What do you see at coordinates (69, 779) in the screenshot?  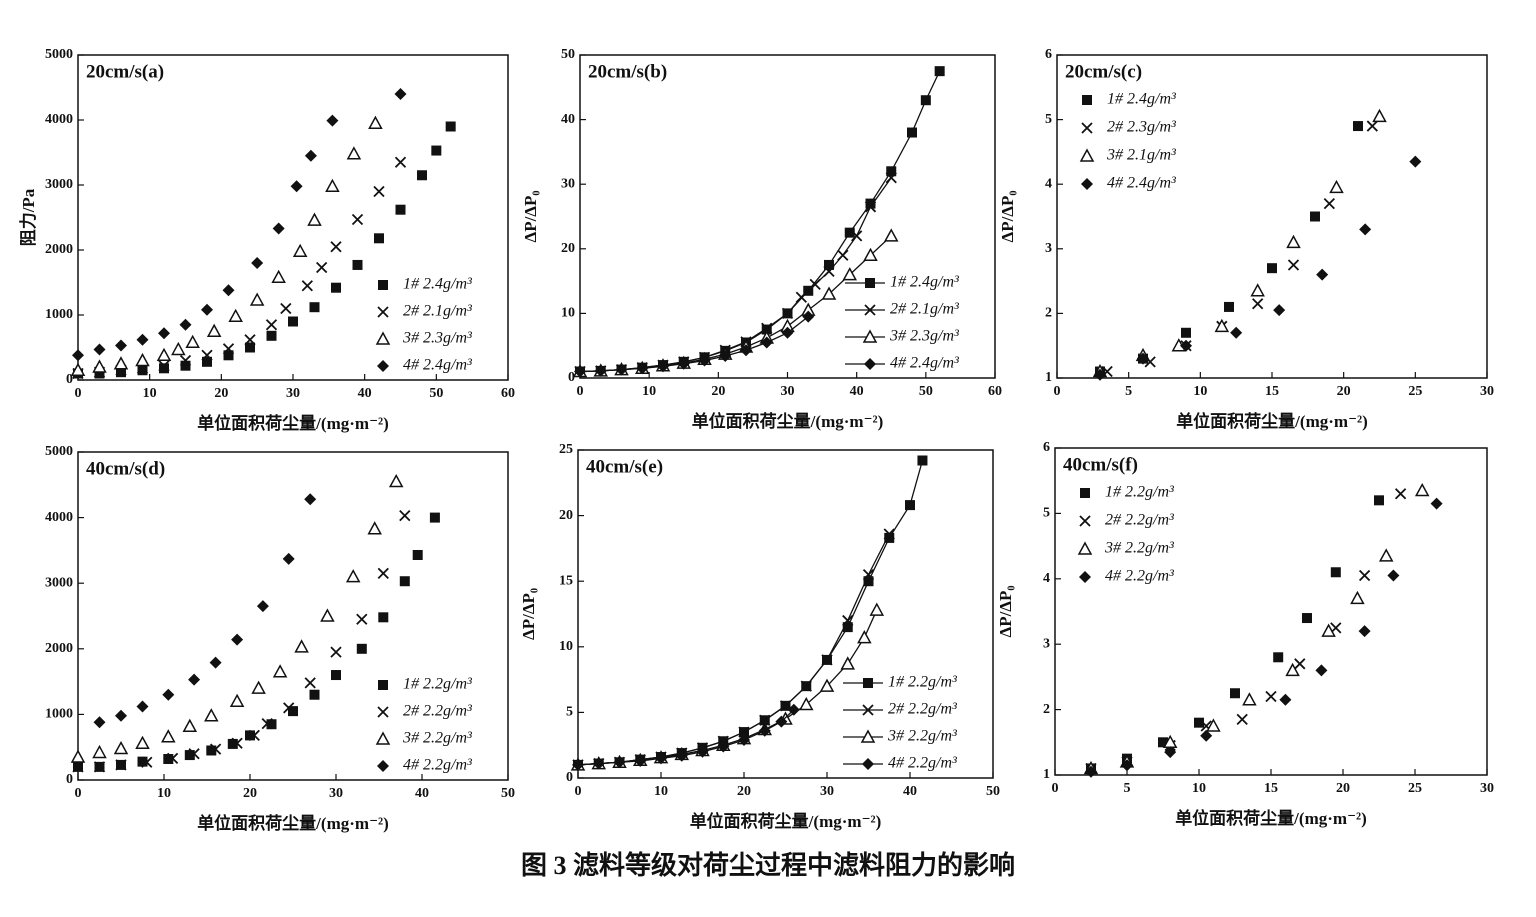 I see `y-tick-label: 0` at bounding box center [69, 779].